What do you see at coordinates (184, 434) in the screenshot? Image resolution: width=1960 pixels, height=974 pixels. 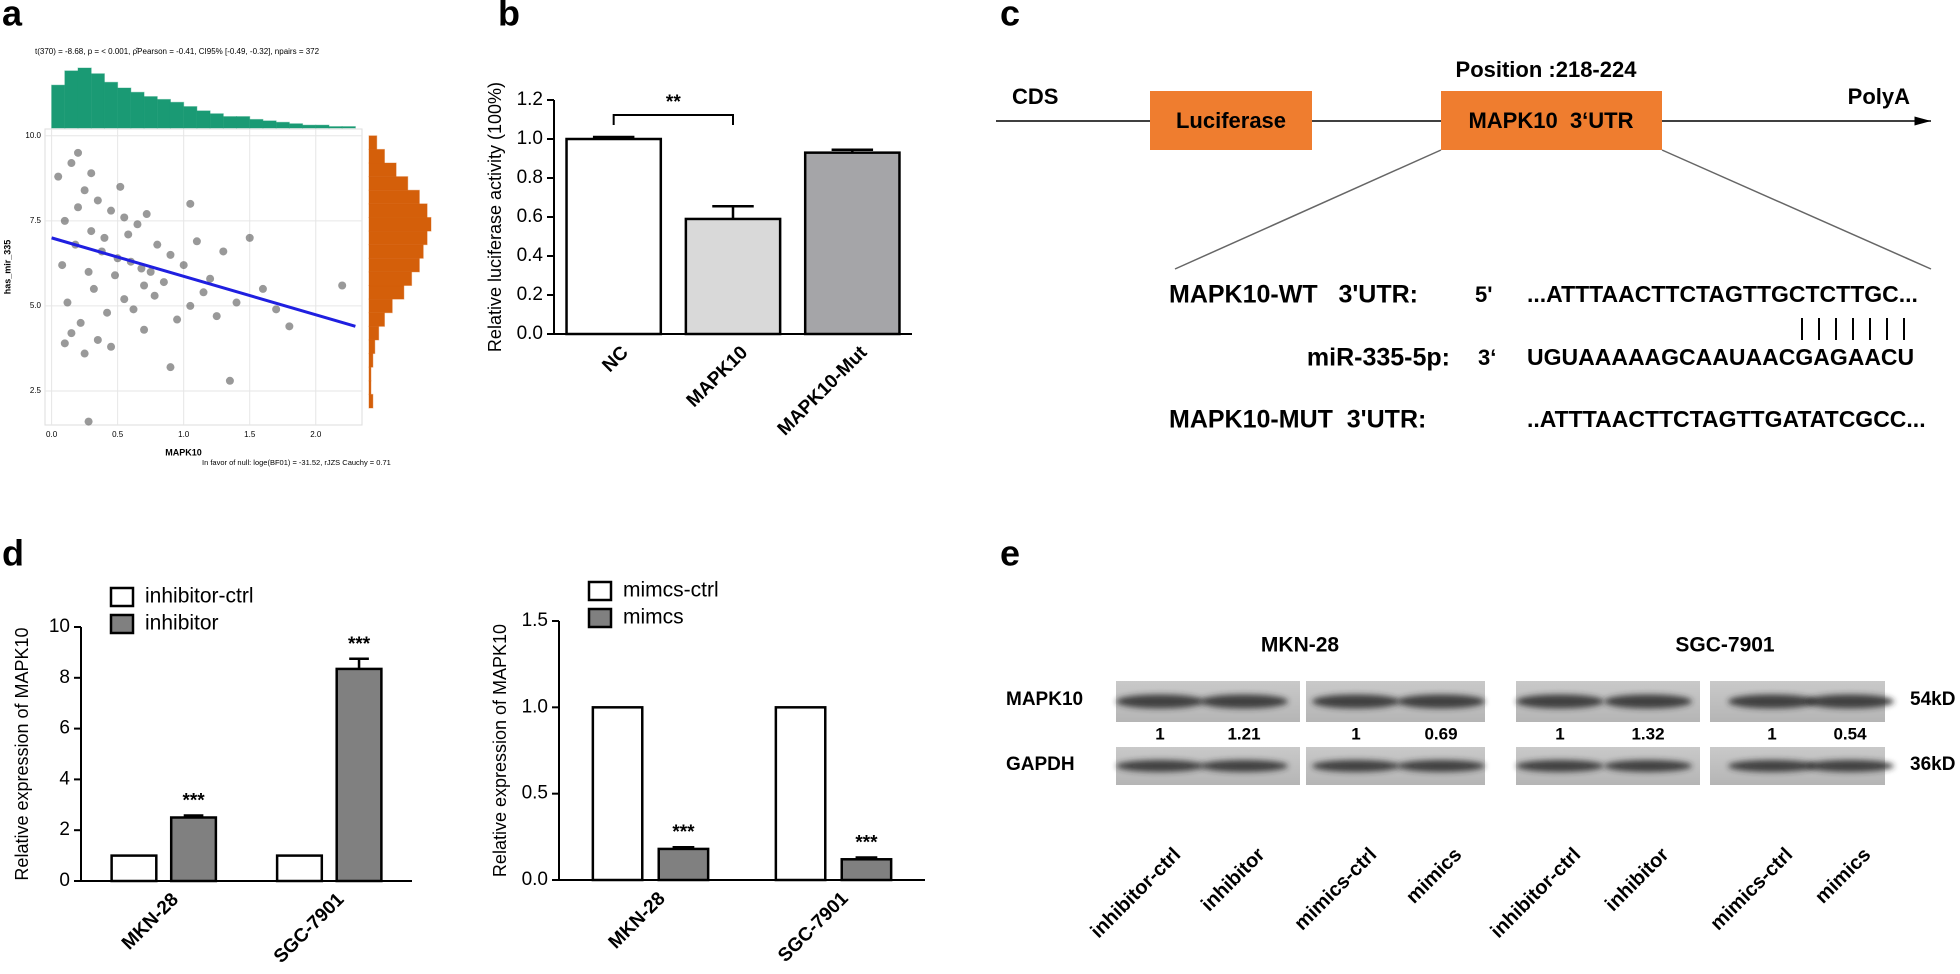 I see `x-tick-label: 1.0` at bounding box center [184, 434].